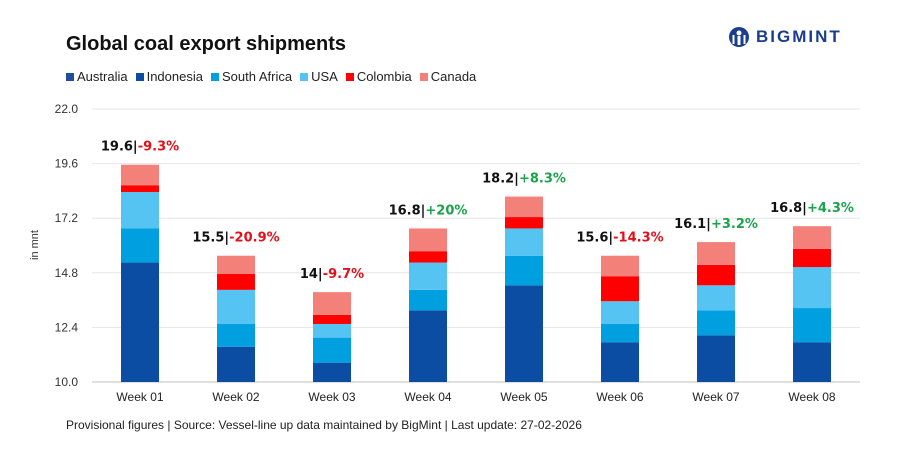 Image resolution: width=906 pixels, height=453 pixels. Describe the element at coordinates (119, 147) in the screenshot. I see `data-label-total: 19.6|` at that location.